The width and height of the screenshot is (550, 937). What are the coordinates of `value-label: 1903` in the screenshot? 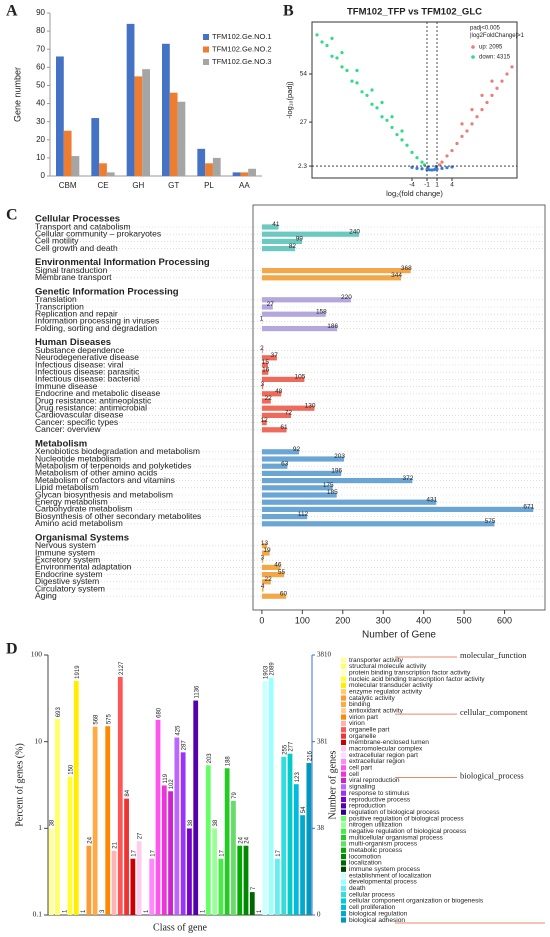 It's located at (266, 672).